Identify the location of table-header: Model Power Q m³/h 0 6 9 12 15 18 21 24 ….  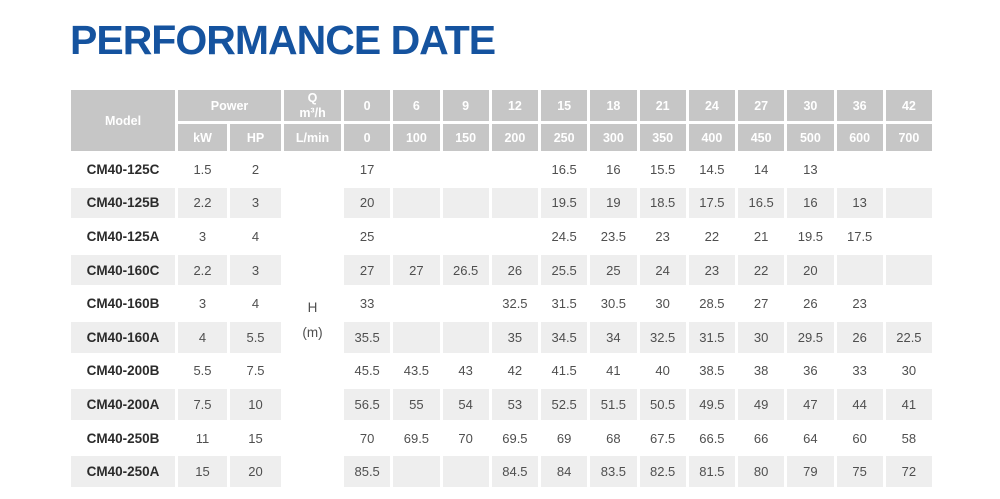
(502, 120).